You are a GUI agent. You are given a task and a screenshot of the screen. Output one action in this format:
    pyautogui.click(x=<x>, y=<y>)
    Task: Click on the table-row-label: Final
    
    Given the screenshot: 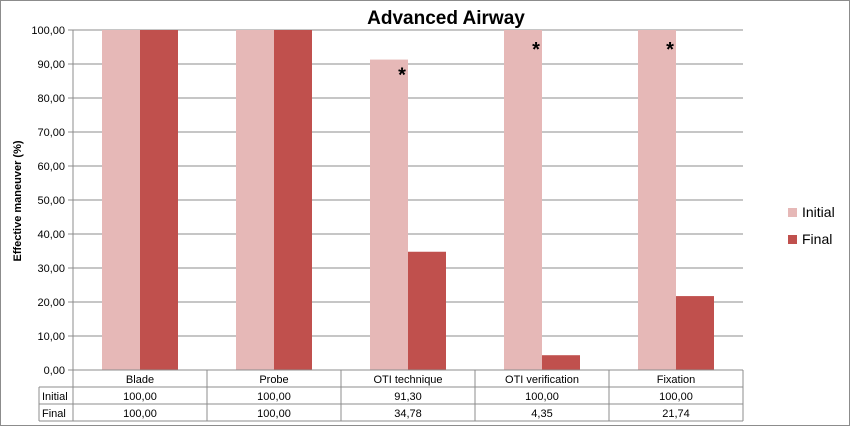 What is the action you would take?
    pyautogui.click(x=54, y=414)
    